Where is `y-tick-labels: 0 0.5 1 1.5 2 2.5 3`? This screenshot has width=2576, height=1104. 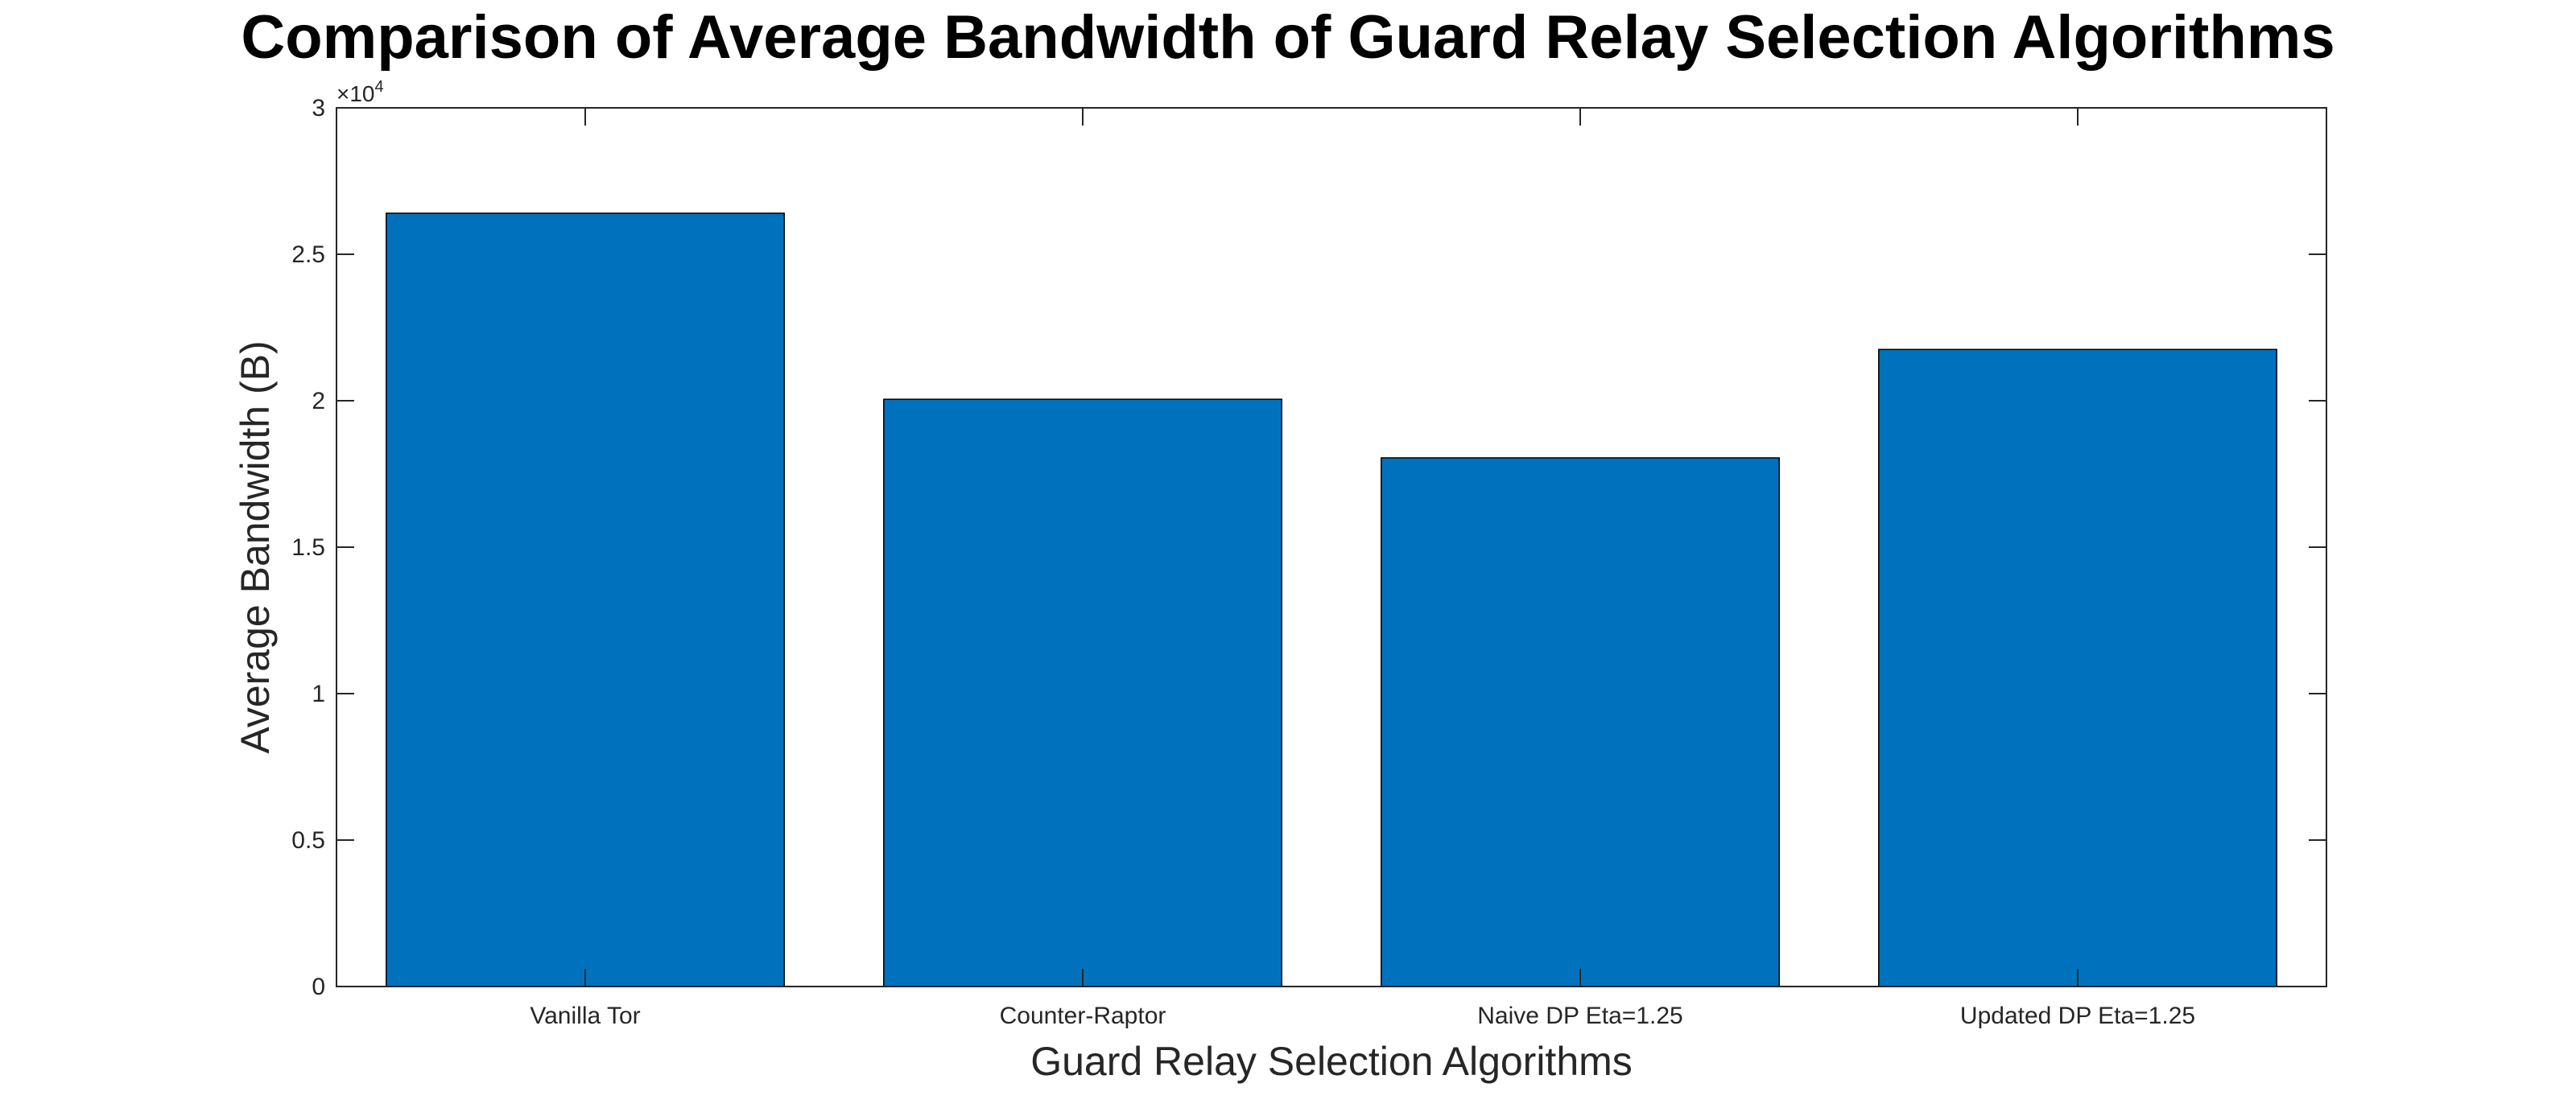
y-tick-labels: 0 0.5 1 1.5 2 2.5 3 is located at coordinates (308, 547).